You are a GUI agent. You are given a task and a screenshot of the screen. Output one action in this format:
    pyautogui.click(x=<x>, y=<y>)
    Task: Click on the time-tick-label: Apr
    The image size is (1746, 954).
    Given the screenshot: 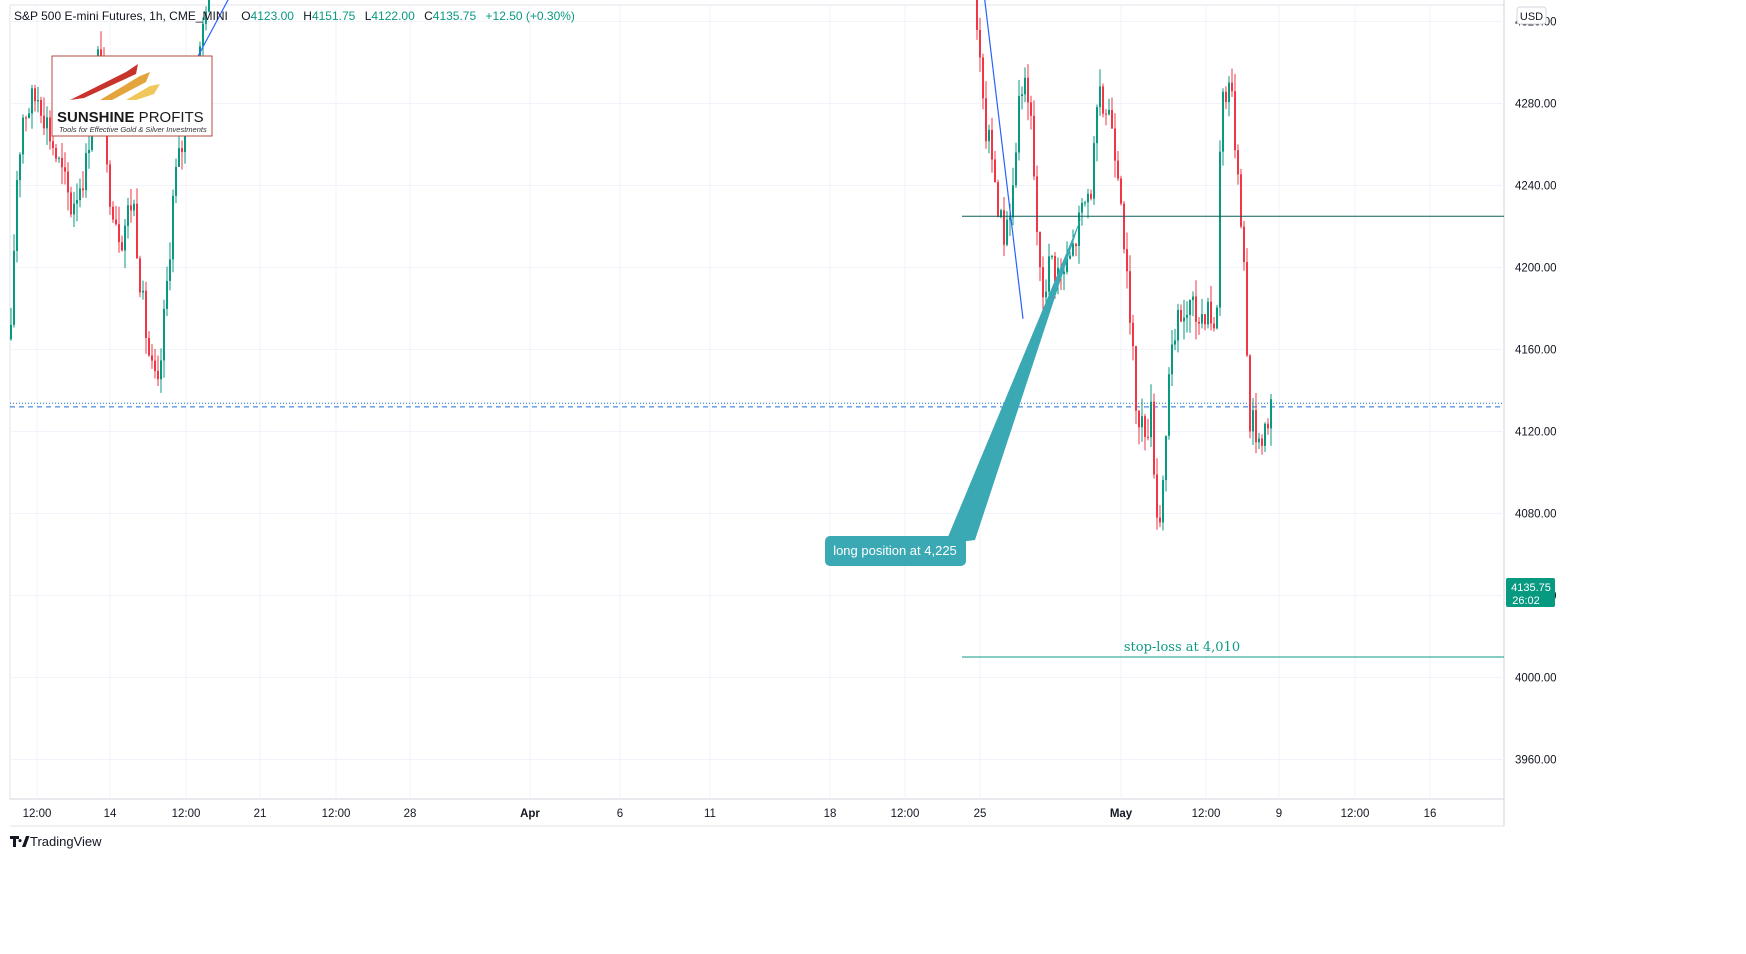 What is the action you would take?
    pyautogui.click(x=530, y=814)
    